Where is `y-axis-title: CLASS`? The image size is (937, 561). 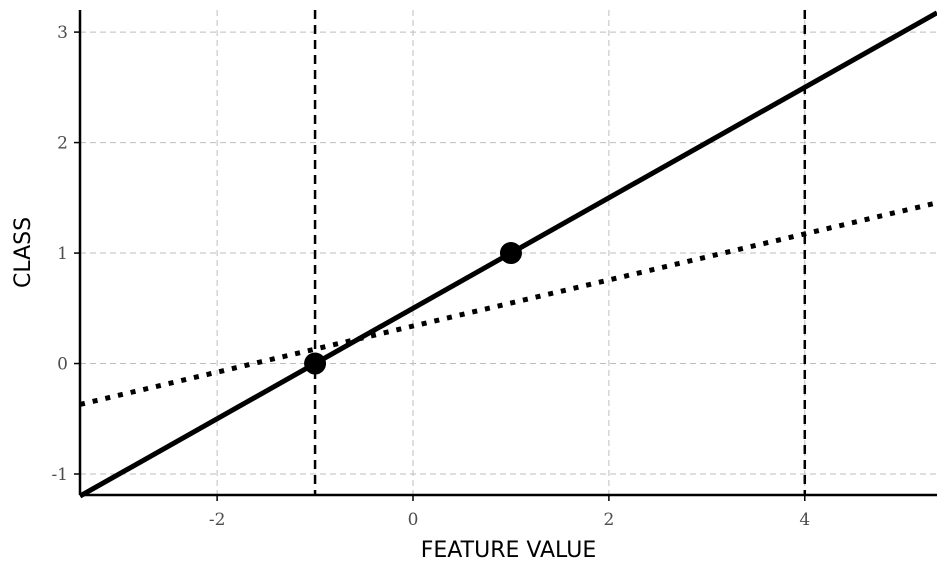
y-axis-title: CLASS is located at coordinates (23, 252).